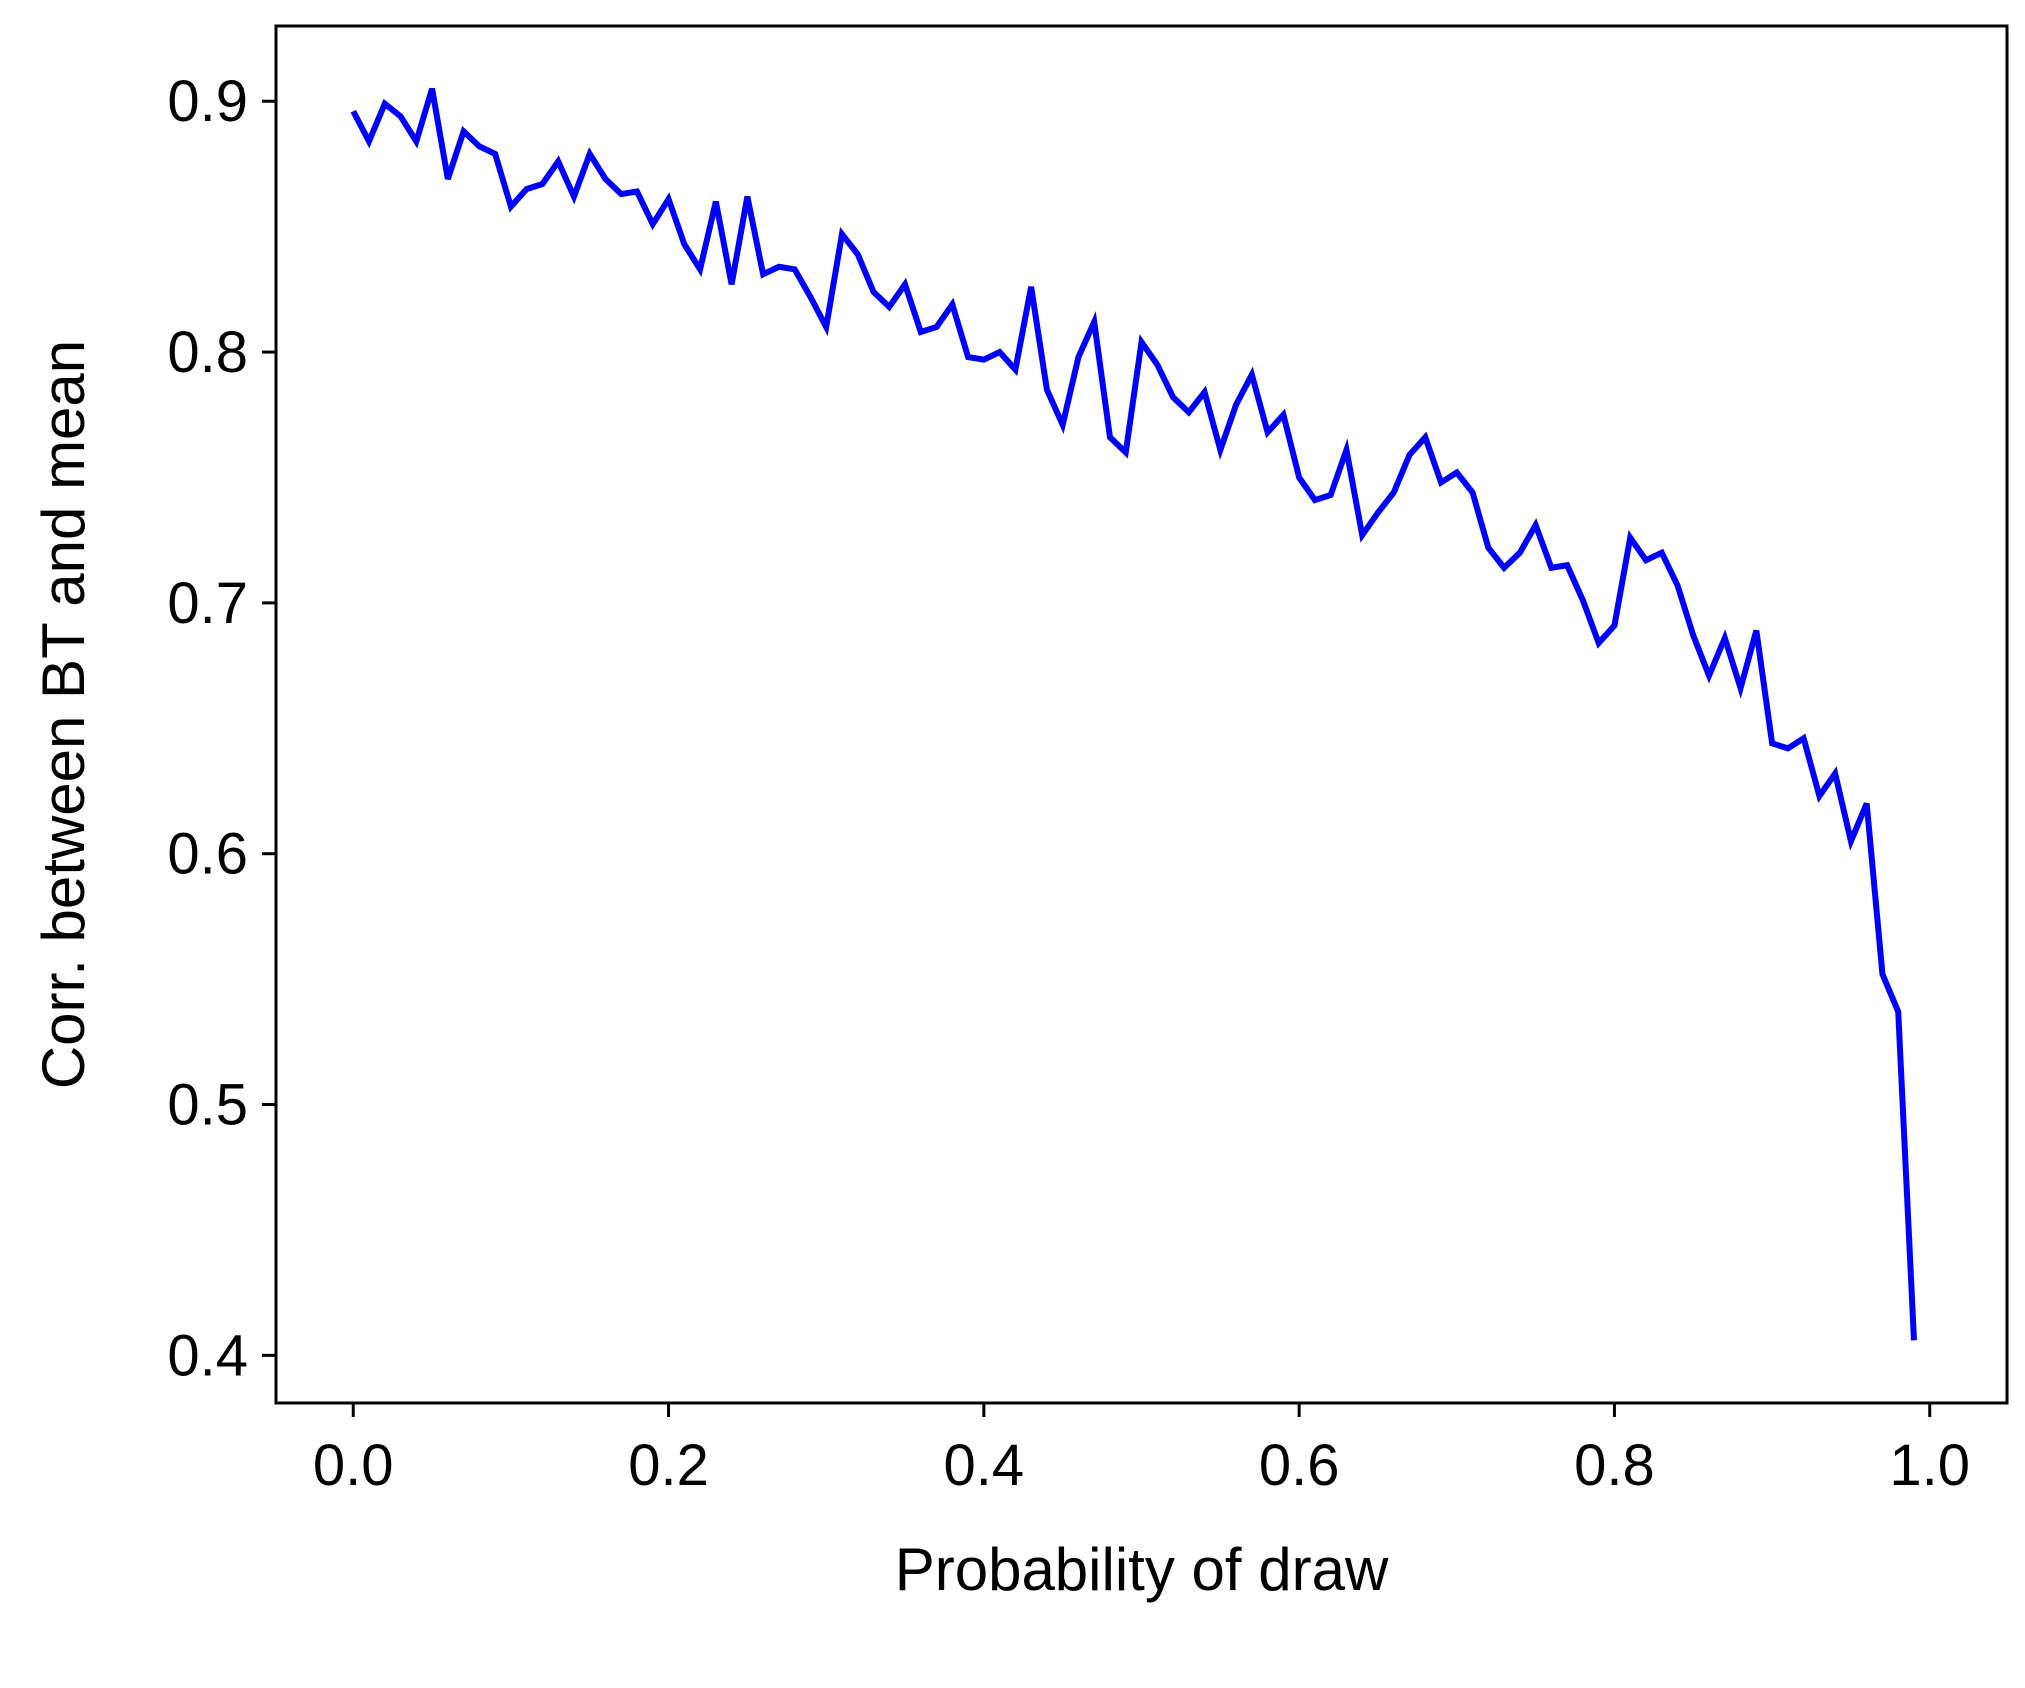  Describe the element at coordinates (668, 1465) in the screenshot. I see `x-tick-label: 0.2` at that location.